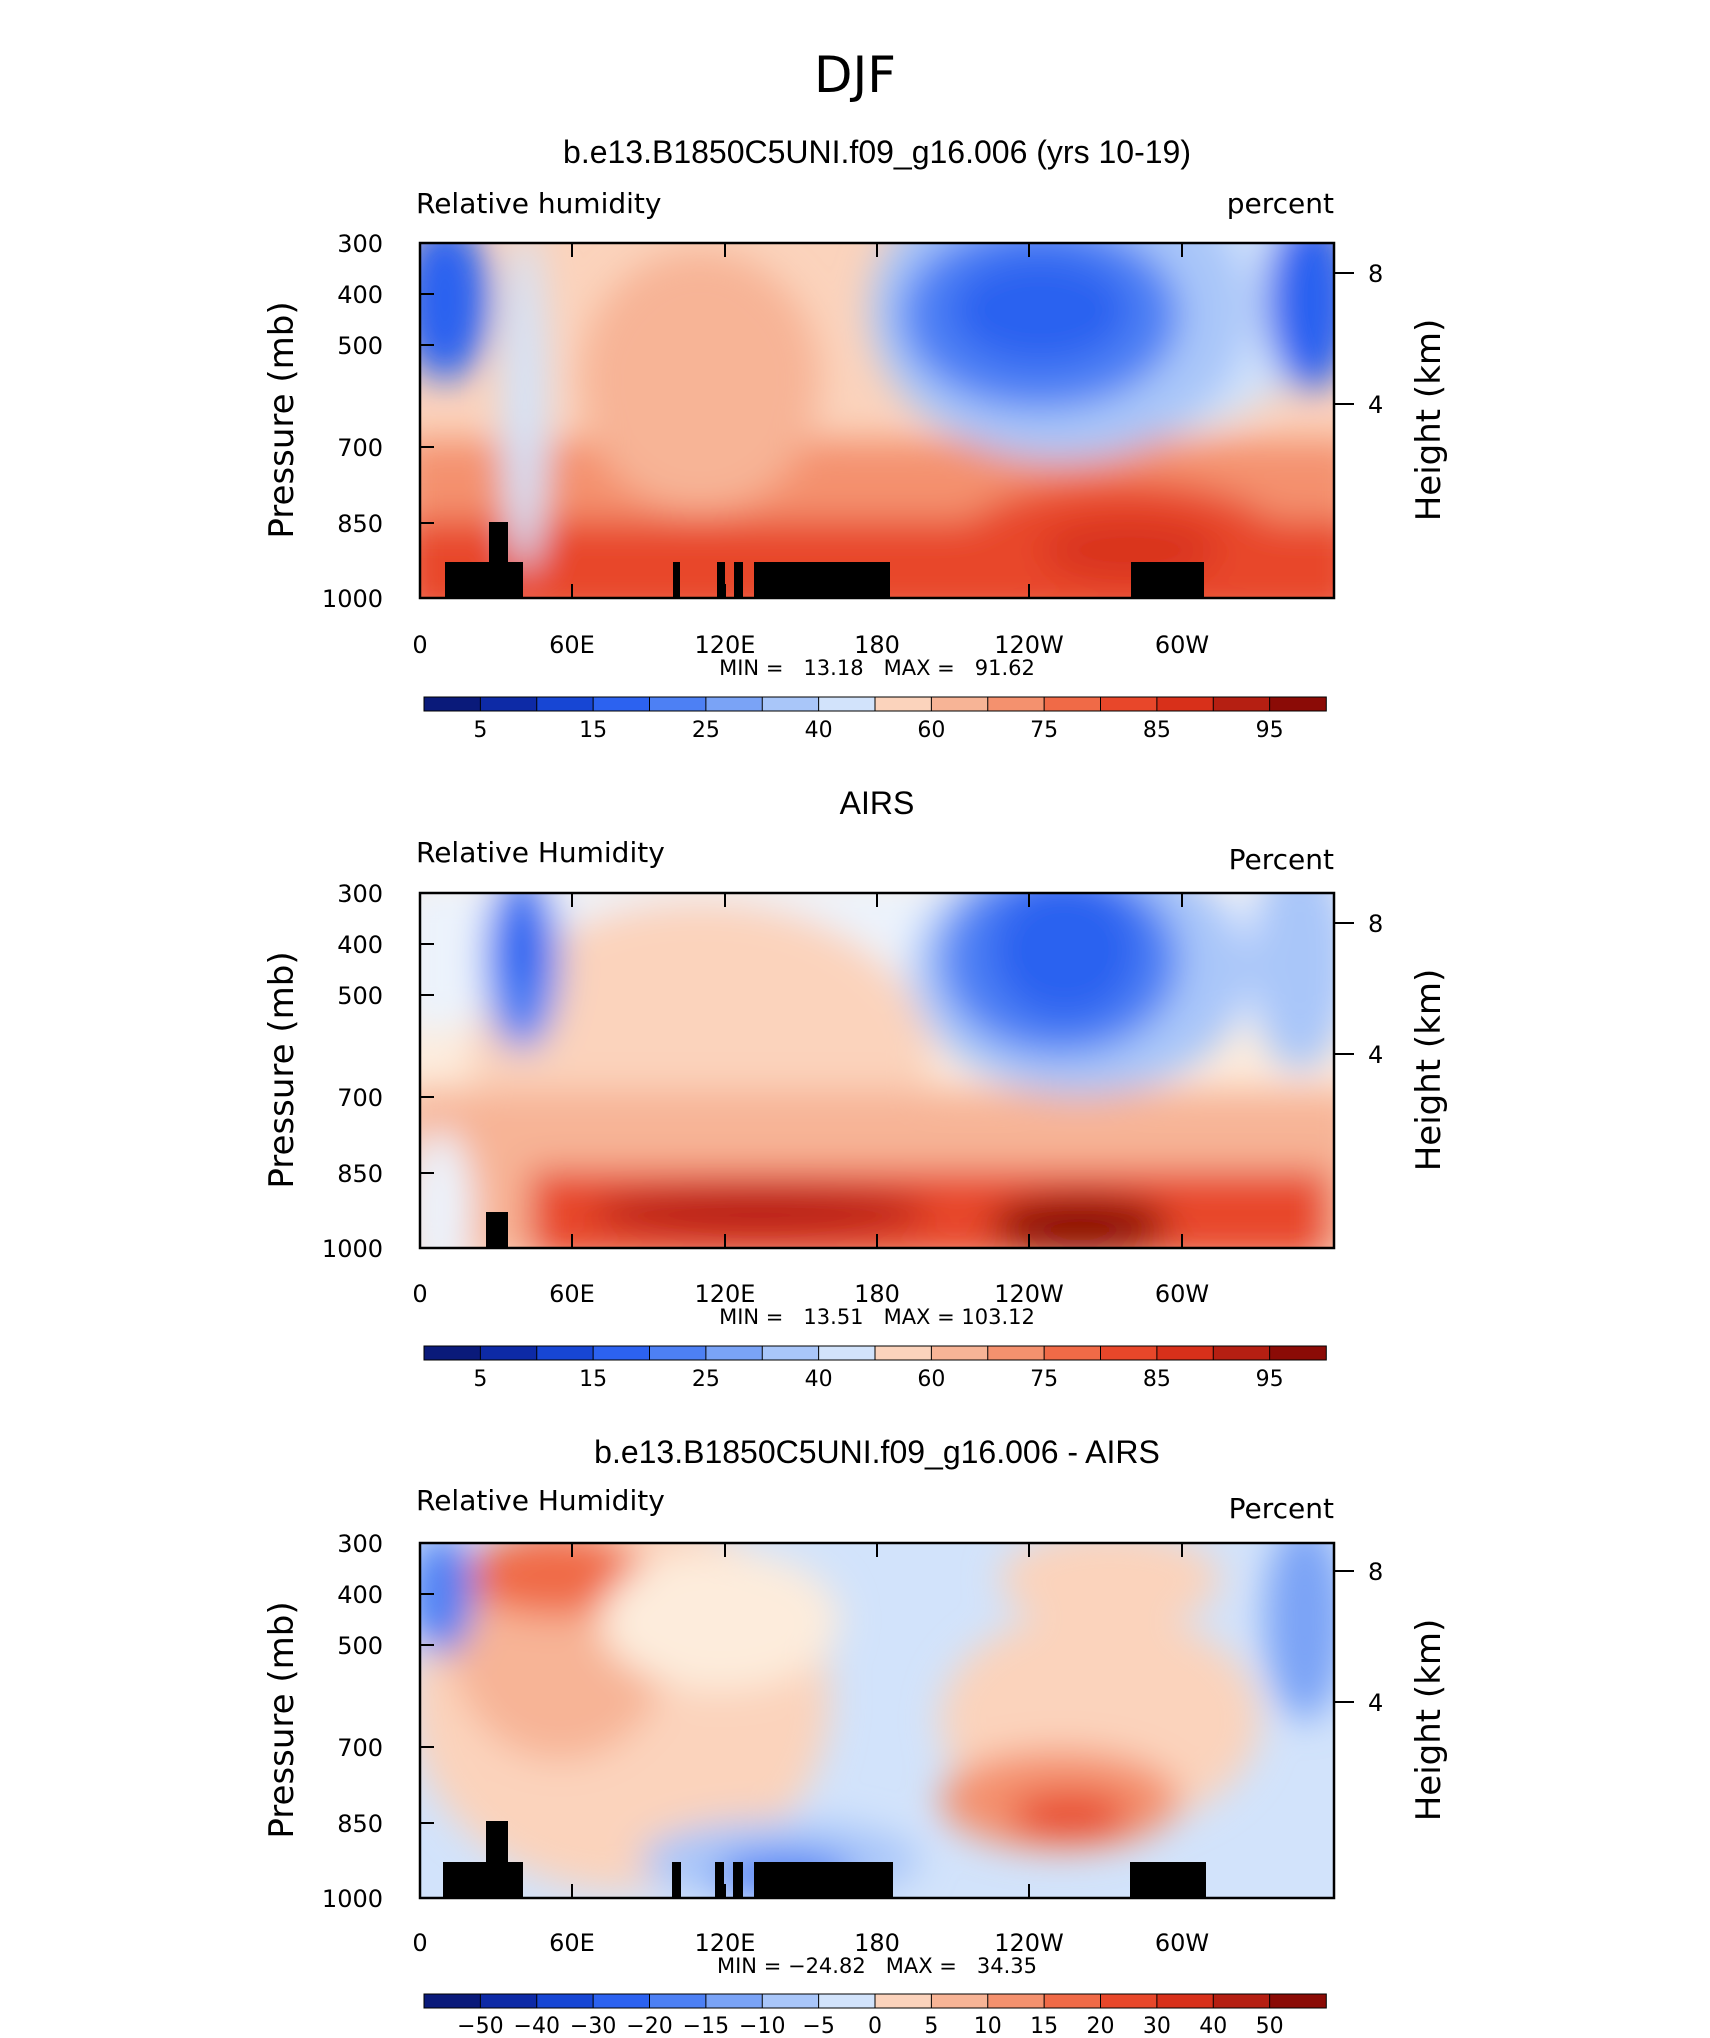 Image resolution: width=1710 pixels, height=2038 pixels. Describe the element at coordinates (1157, 1379) in the screenshot. I see `colorbar-label: 85` at that location.